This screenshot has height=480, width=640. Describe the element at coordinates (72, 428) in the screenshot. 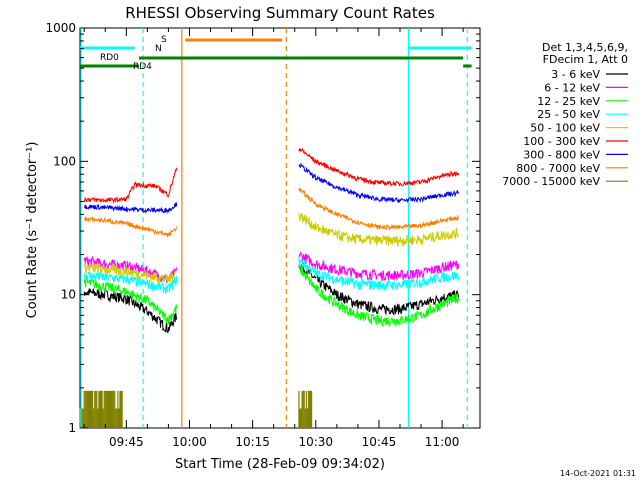

I see `y-tick-label: 1` at that location.